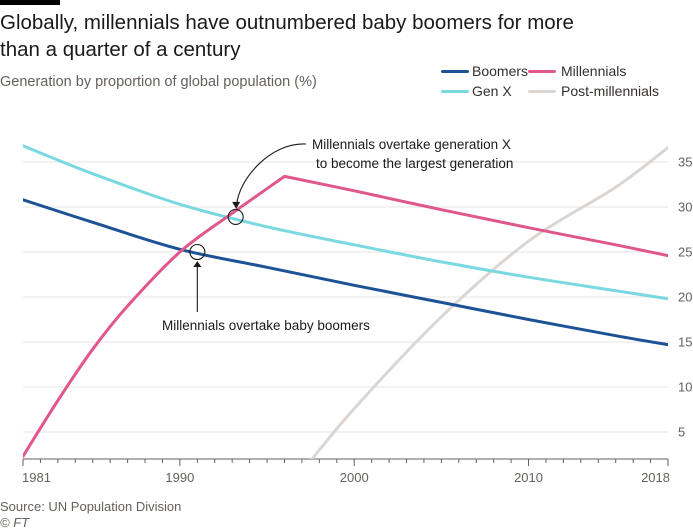  What do you see at coordinates (235, 216) in the screenshot?
I see `annotation-circle-genx-crossing` at bounding box center [235, 216].